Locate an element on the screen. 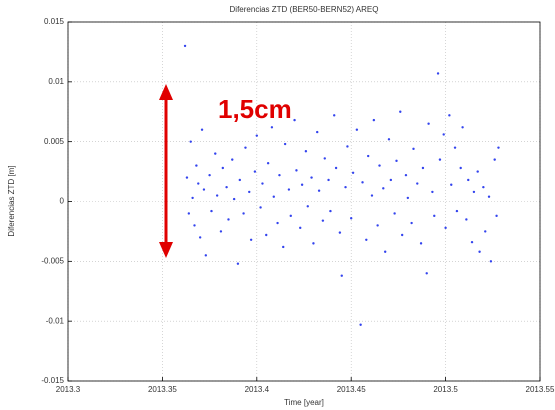 This screenshot has height=410, width=555. x-tick-label: 2013.55 is located at coordinates (540, 389).